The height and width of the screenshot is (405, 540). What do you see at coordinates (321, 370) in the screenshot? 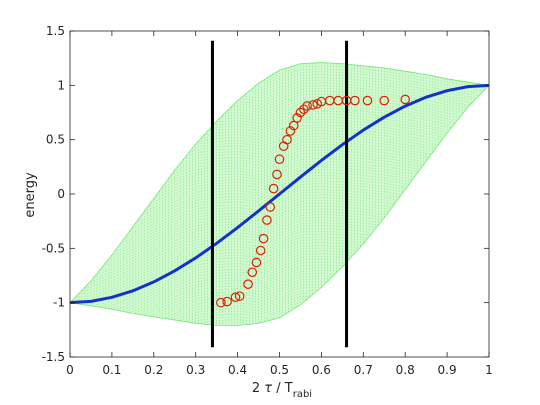
I see `x-tick-label: 0.6` at bounding box center [321, 370].